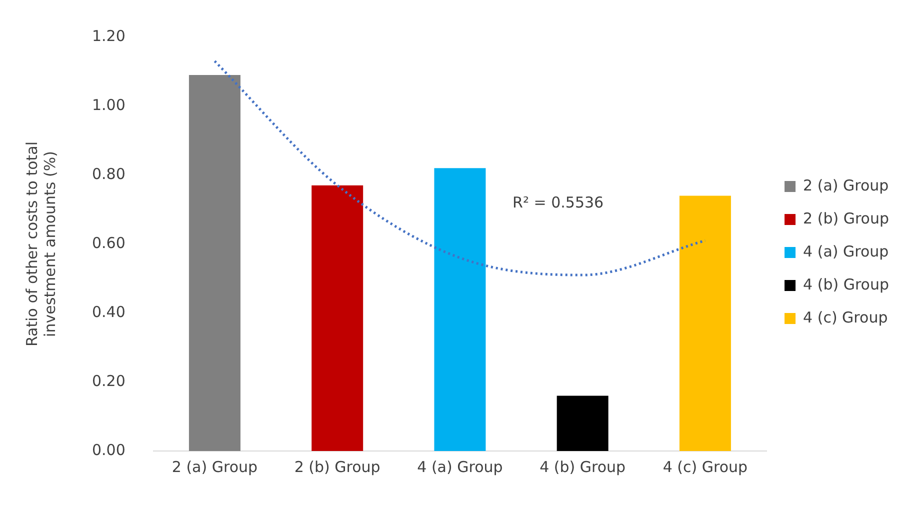 The width and height of the screenshot is (909, 515). Describe the element at coordinates (109, 243) in the screenshot. I see `y-tick-label: 0.60` at that location.